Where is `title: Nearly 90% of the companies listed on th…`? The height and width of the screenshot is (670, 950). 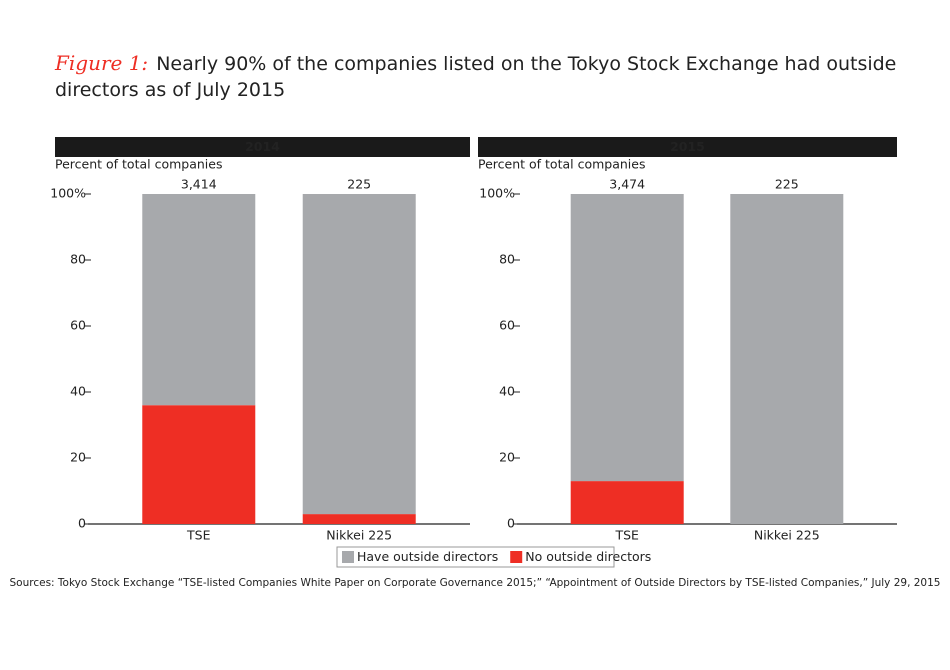
title: Nearly 90% of the companies listed on th… is located at coordinates (476, 77).